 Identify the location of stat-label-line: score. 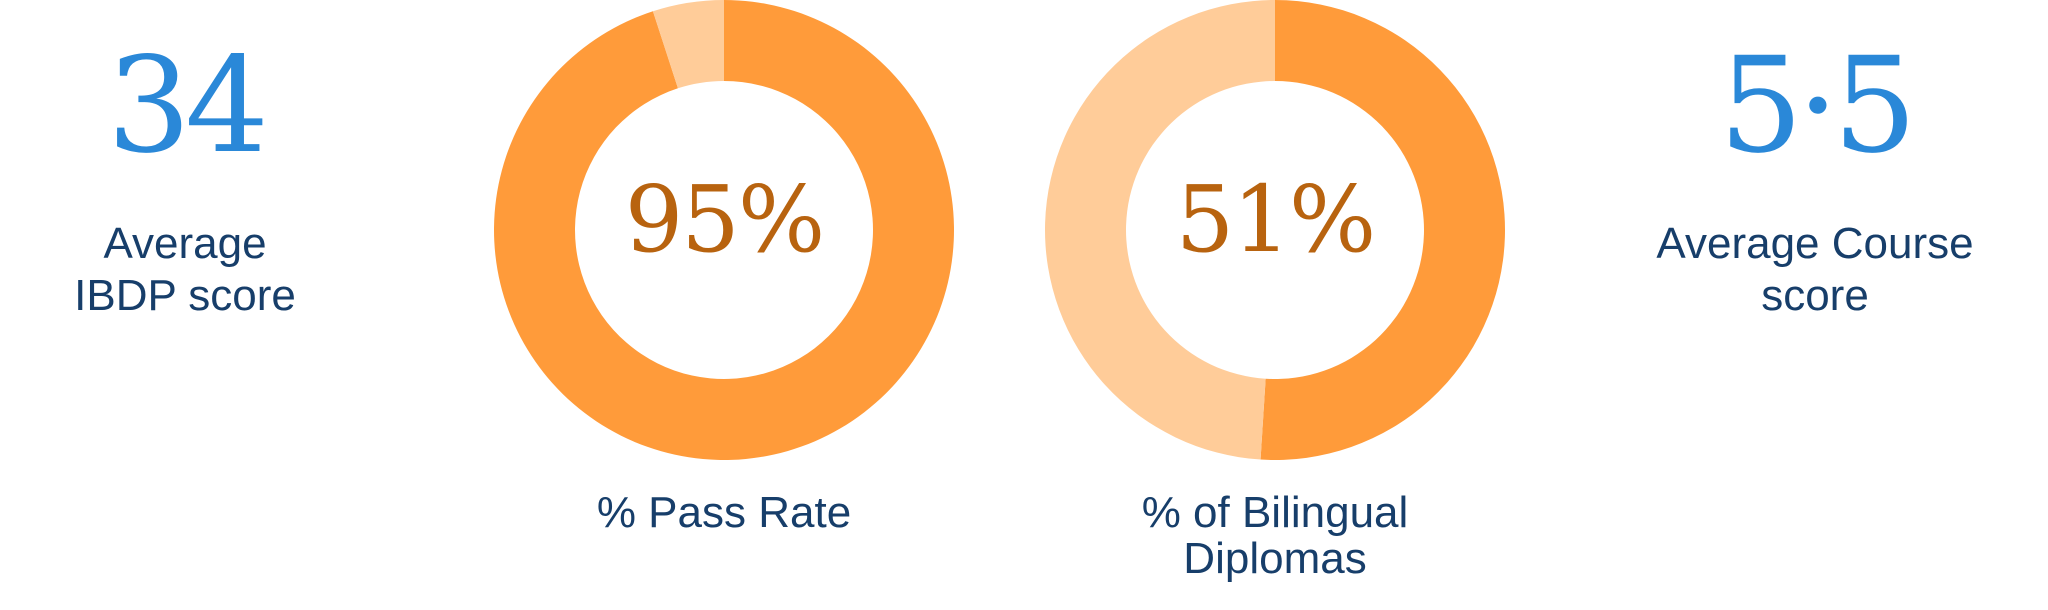
(1815, 295).